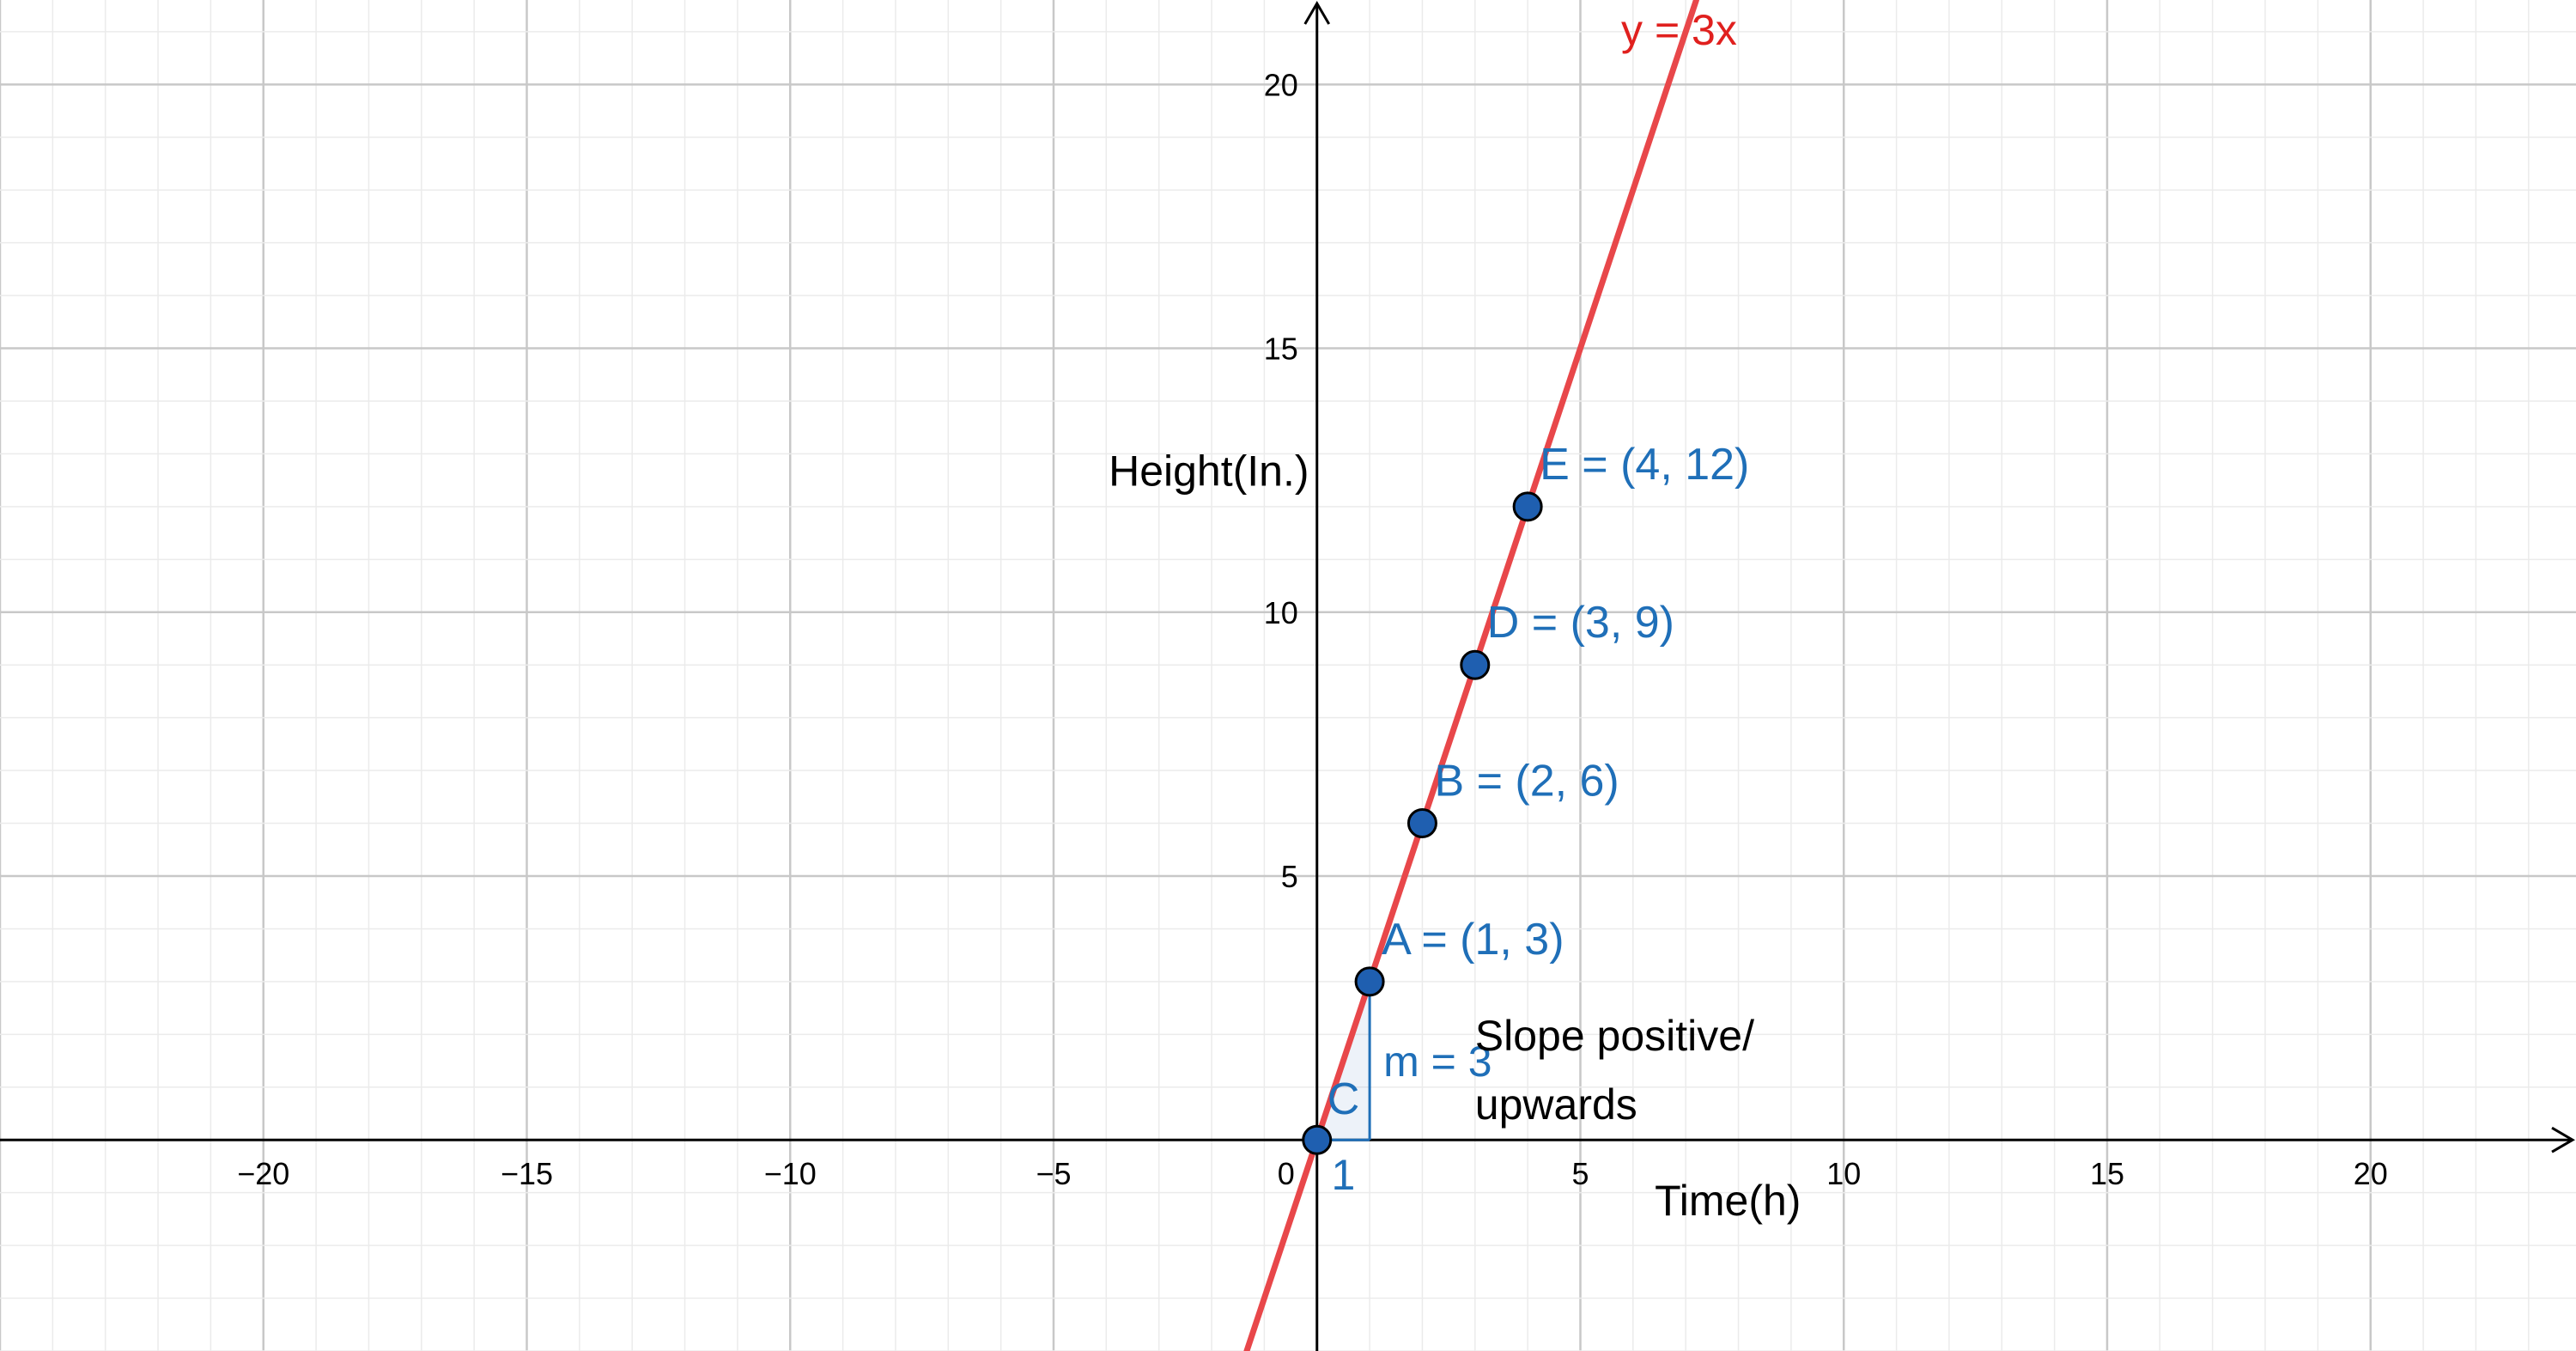 The width and height of the screenshot is (2576, 1351). Describe the element at coordinates (1620, 1070) in the screenshot. I see `slope-annotation: Slope positive/ upwards` at that location.